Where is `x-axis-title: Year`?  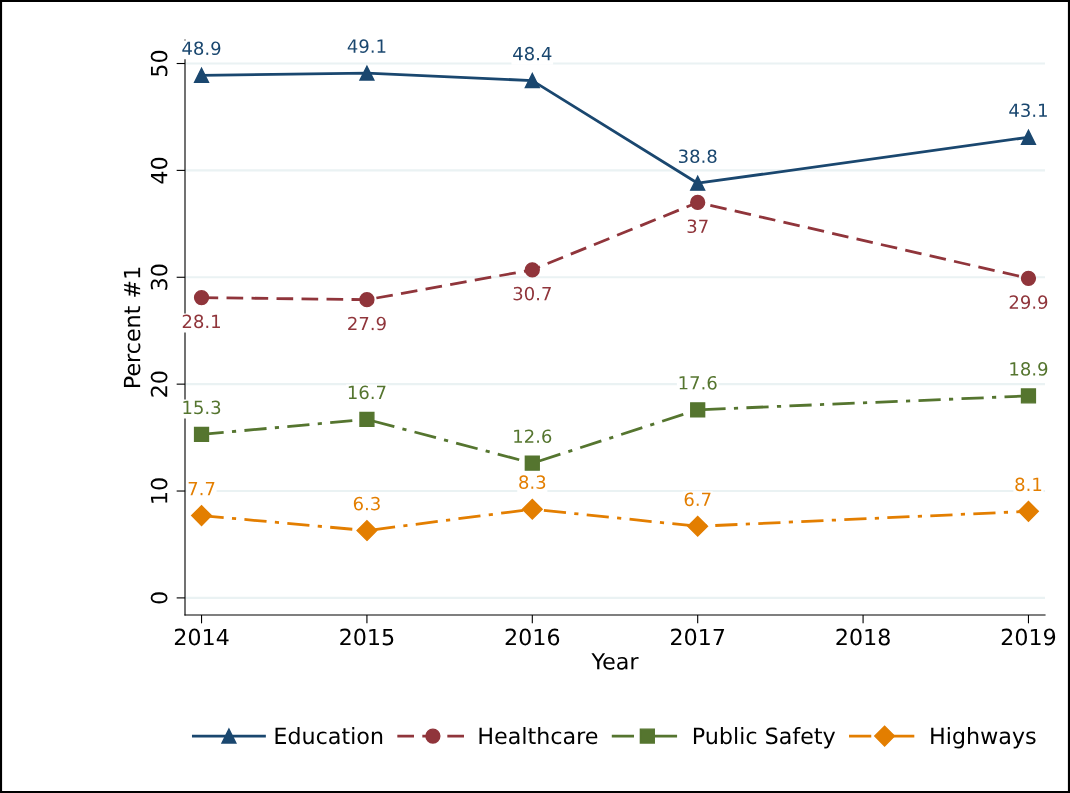 x-axis-title: Year is located at coordinates (615, 661).